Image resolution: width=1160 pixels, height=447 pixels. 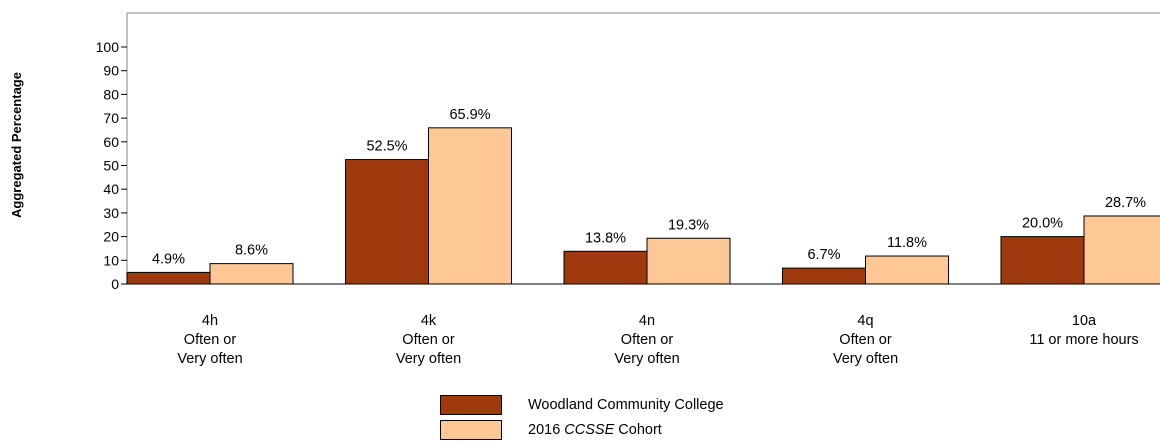 I want to click on legend-label-woodland: Woodland Community College, so click(x=626, y=404).